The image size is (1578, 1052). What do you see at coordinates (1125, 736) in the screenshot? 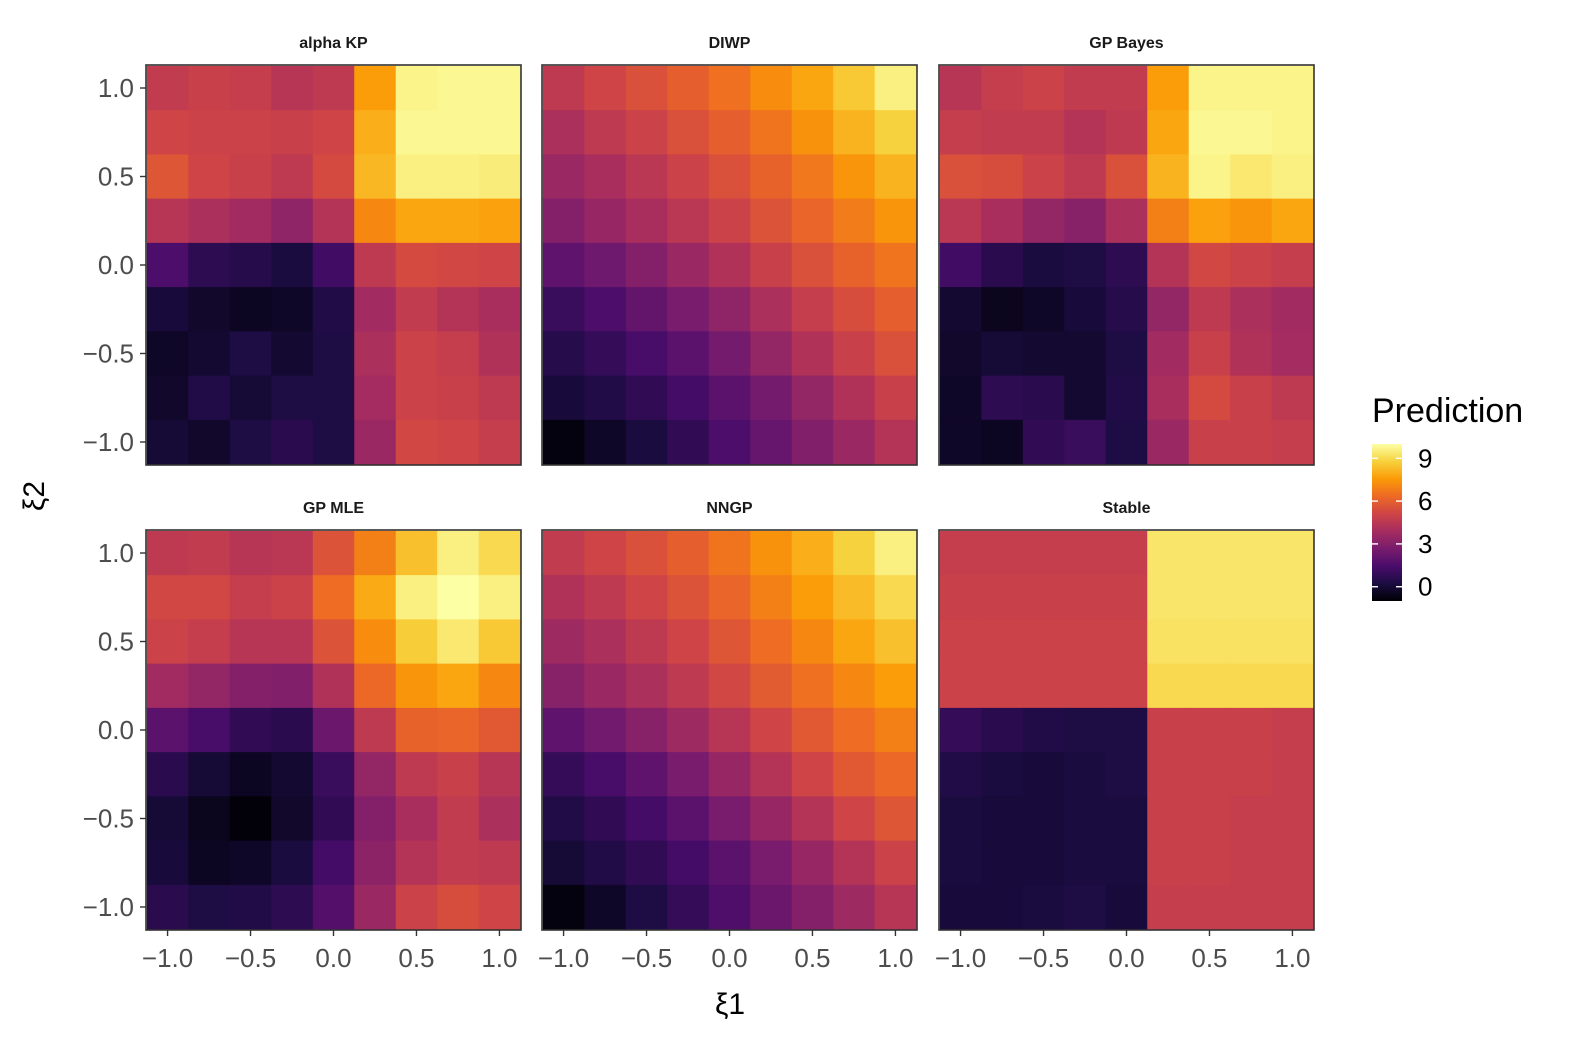
I see `panel-stable: Stable −1.0 −0.5 0.0 0.5 1.0` at bounding box center [1125, 736].